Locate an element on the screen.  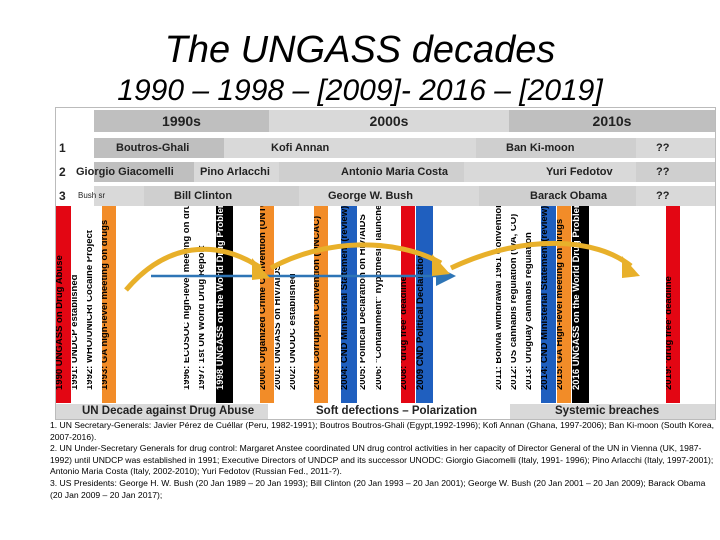
event-bar: 2006: "Containment" hypothesis launched is located at coordinates (383, 304).